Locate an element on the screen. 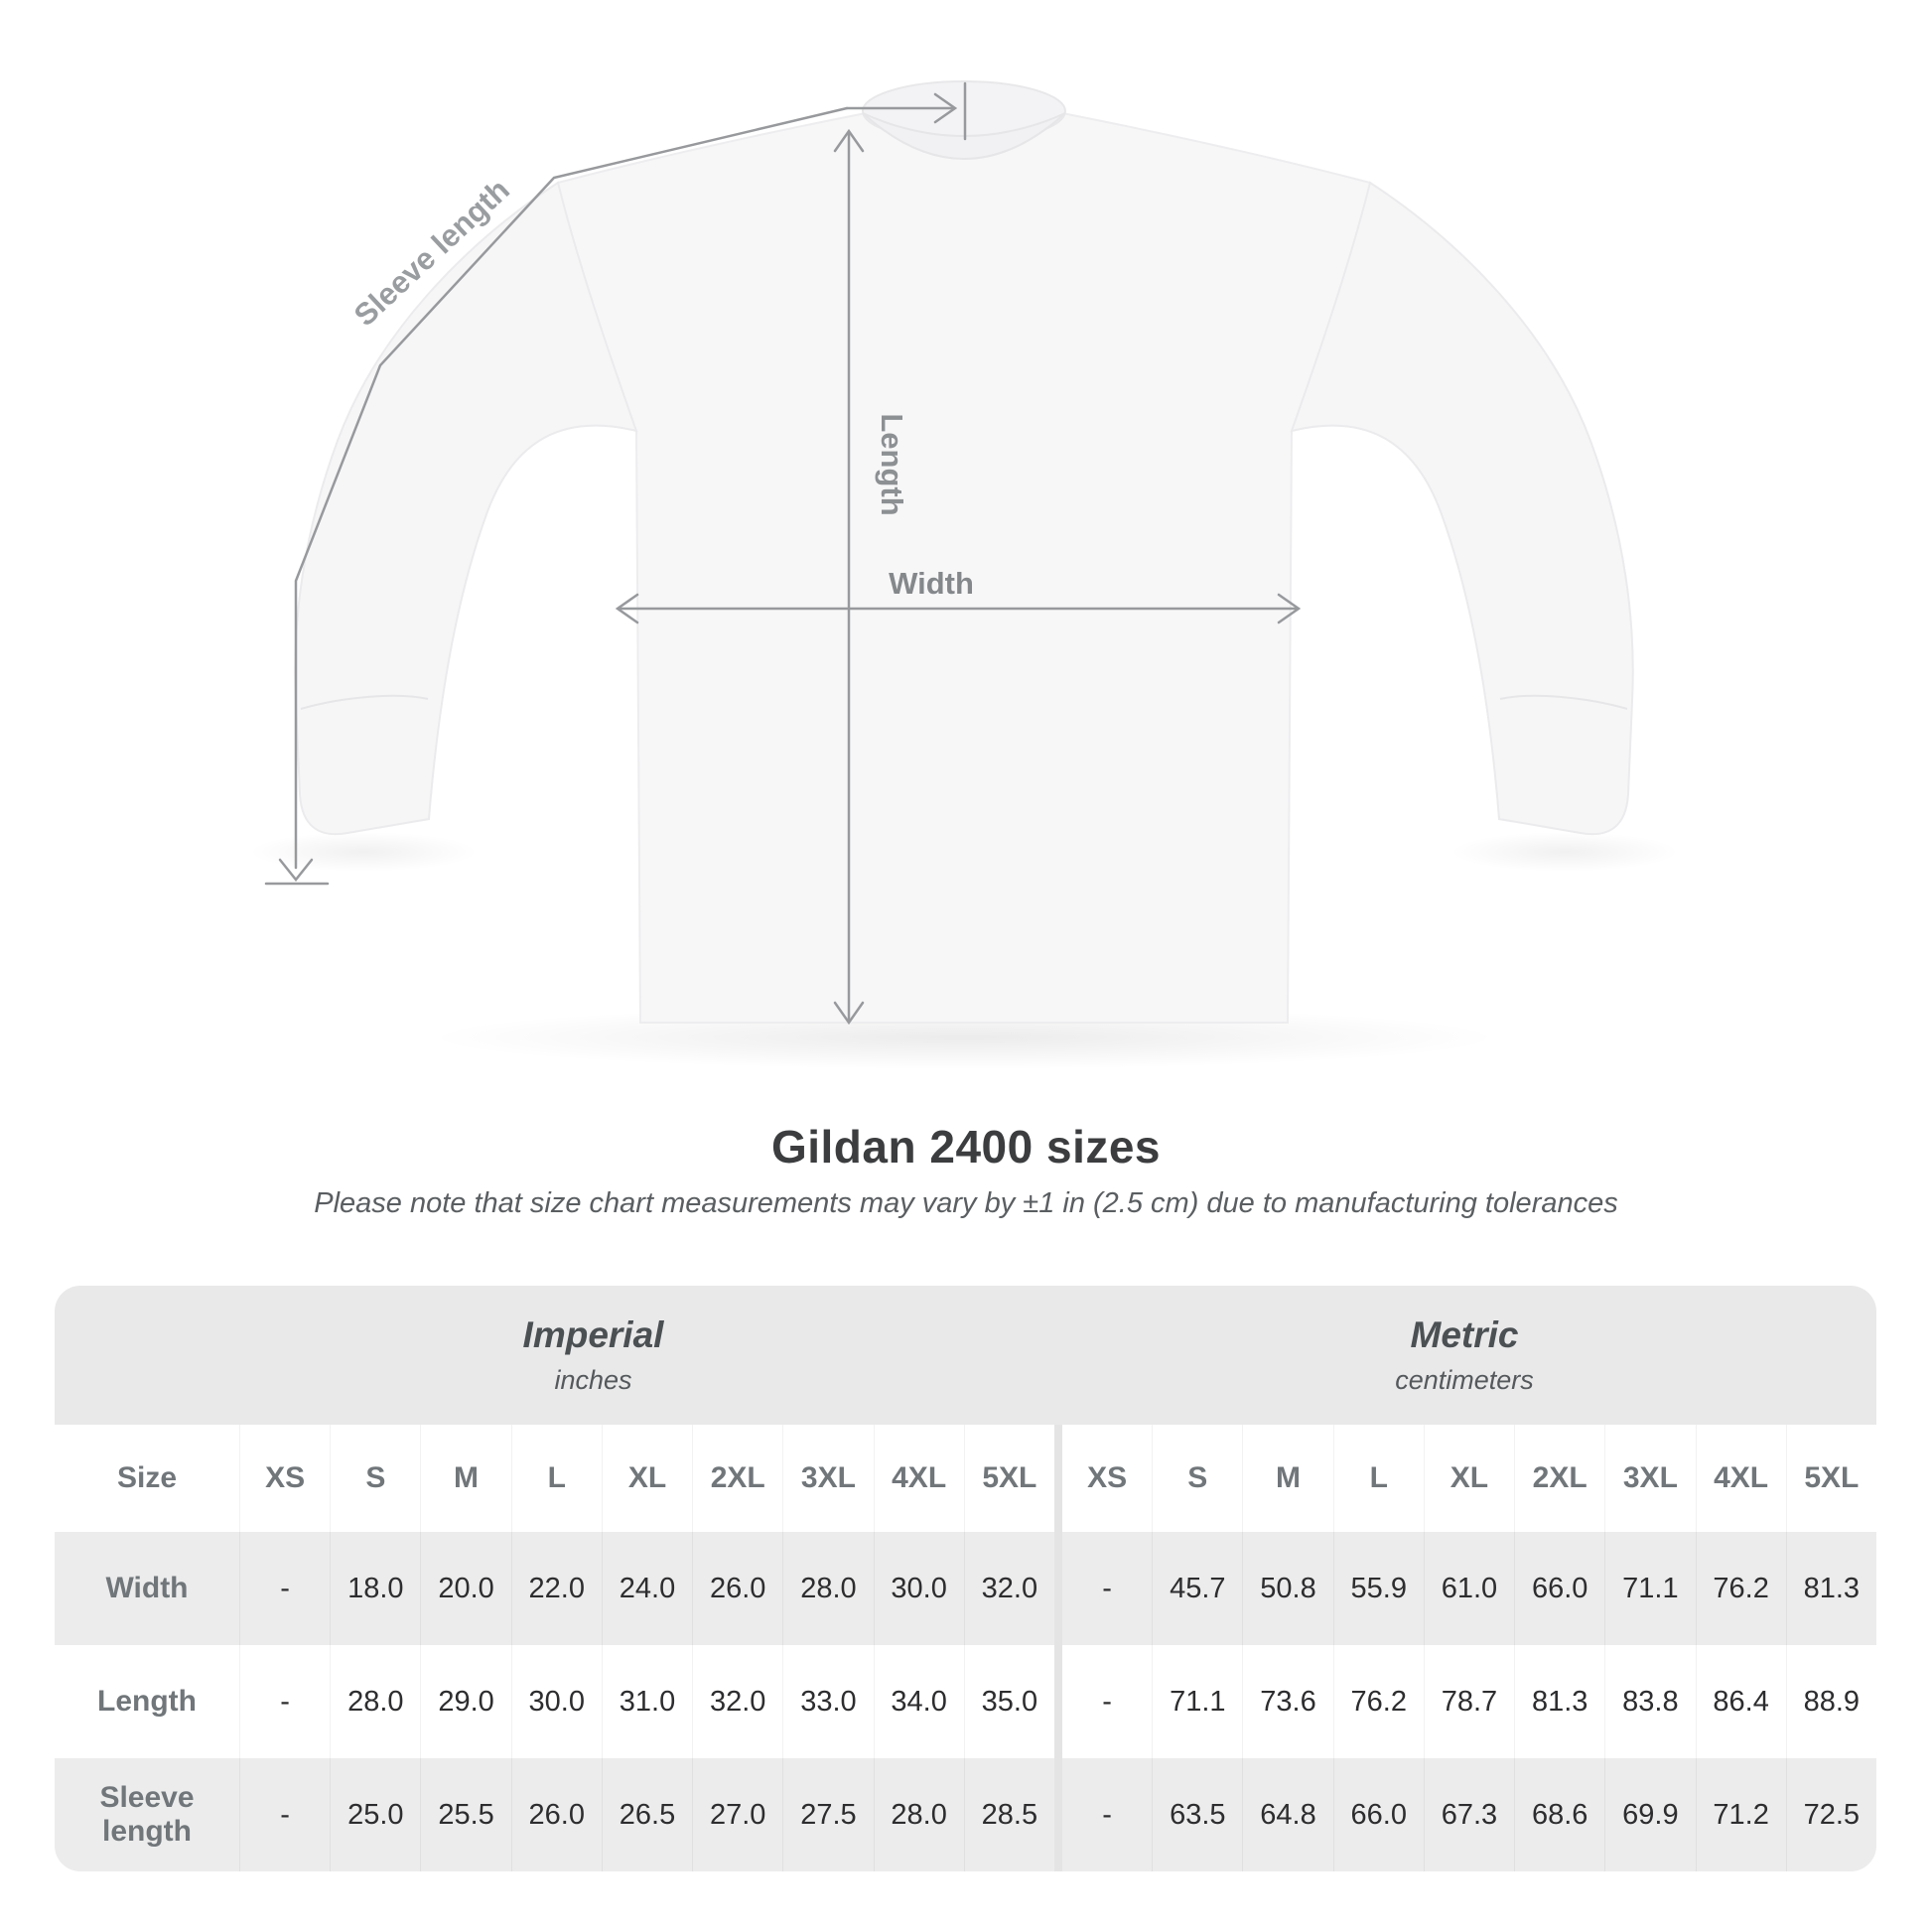 Image resolution: width=1932 pixels, height=1932 pixels. length-imperial-5xl: 35.0 is located at coordinates (1008, 1701).